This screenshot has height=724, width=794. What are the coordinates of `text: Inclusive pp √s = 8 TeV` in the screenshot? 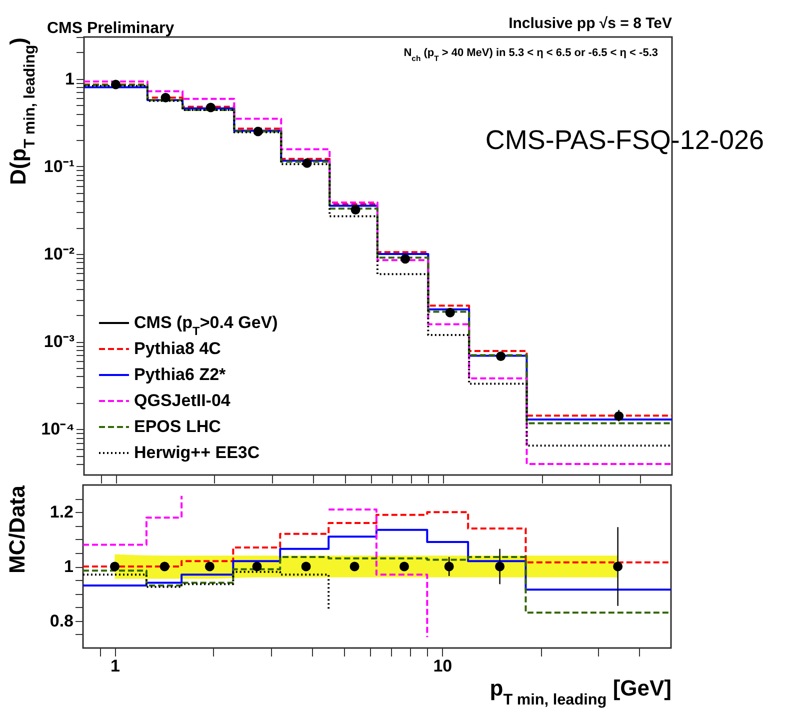 It's located at (590, 23).